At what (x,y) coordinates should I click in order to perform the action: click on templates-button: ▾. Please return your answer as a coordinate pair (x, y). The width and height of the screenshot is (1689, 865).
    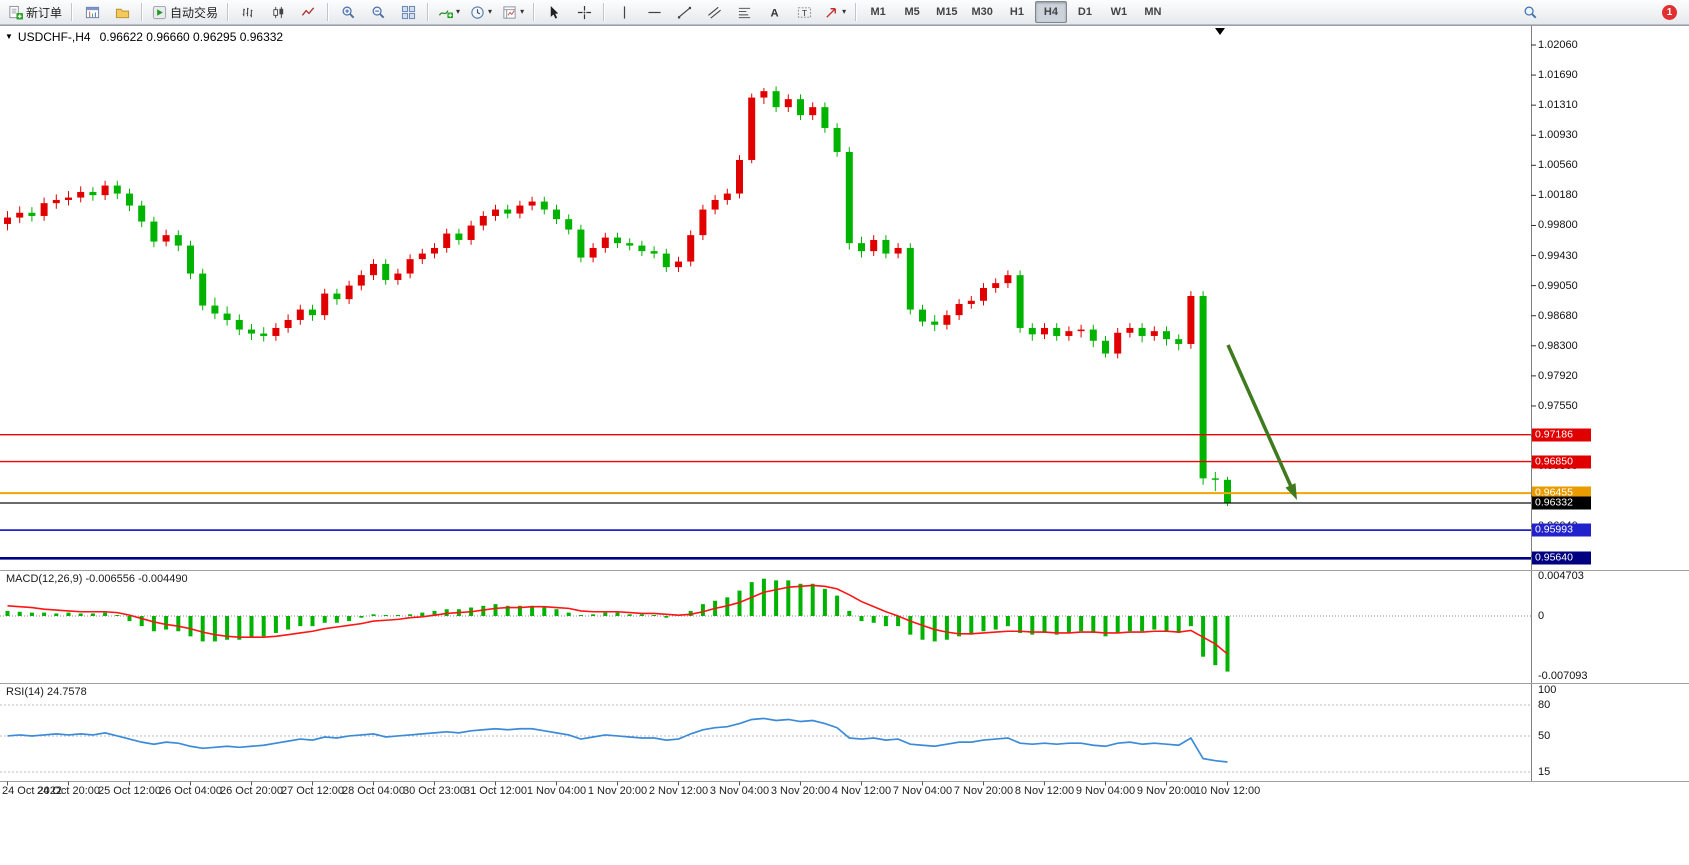
    Looking at the image, I should click on (513, 12).